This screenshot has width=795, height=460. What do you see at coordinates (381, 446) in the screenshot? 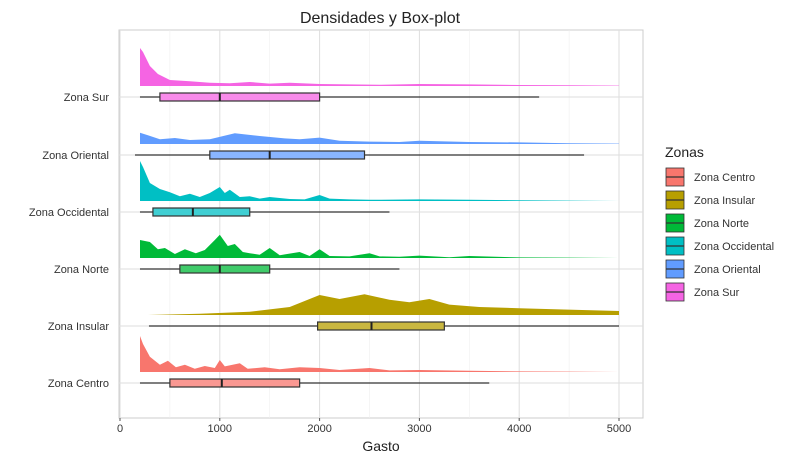
I see `x-axis-title: Gasto` at bounding box center [381, 446].